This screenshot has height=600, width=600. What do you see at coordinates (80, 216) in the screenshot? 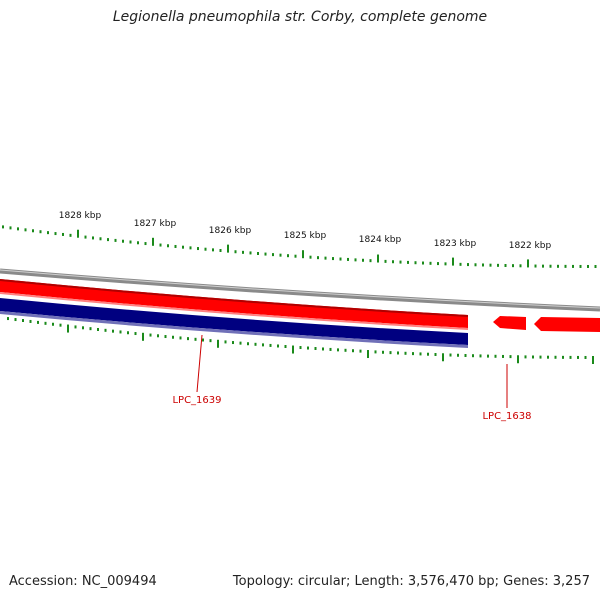
I see `scale-label-1828: 1828 kbp` at bounding box center [80, 216].